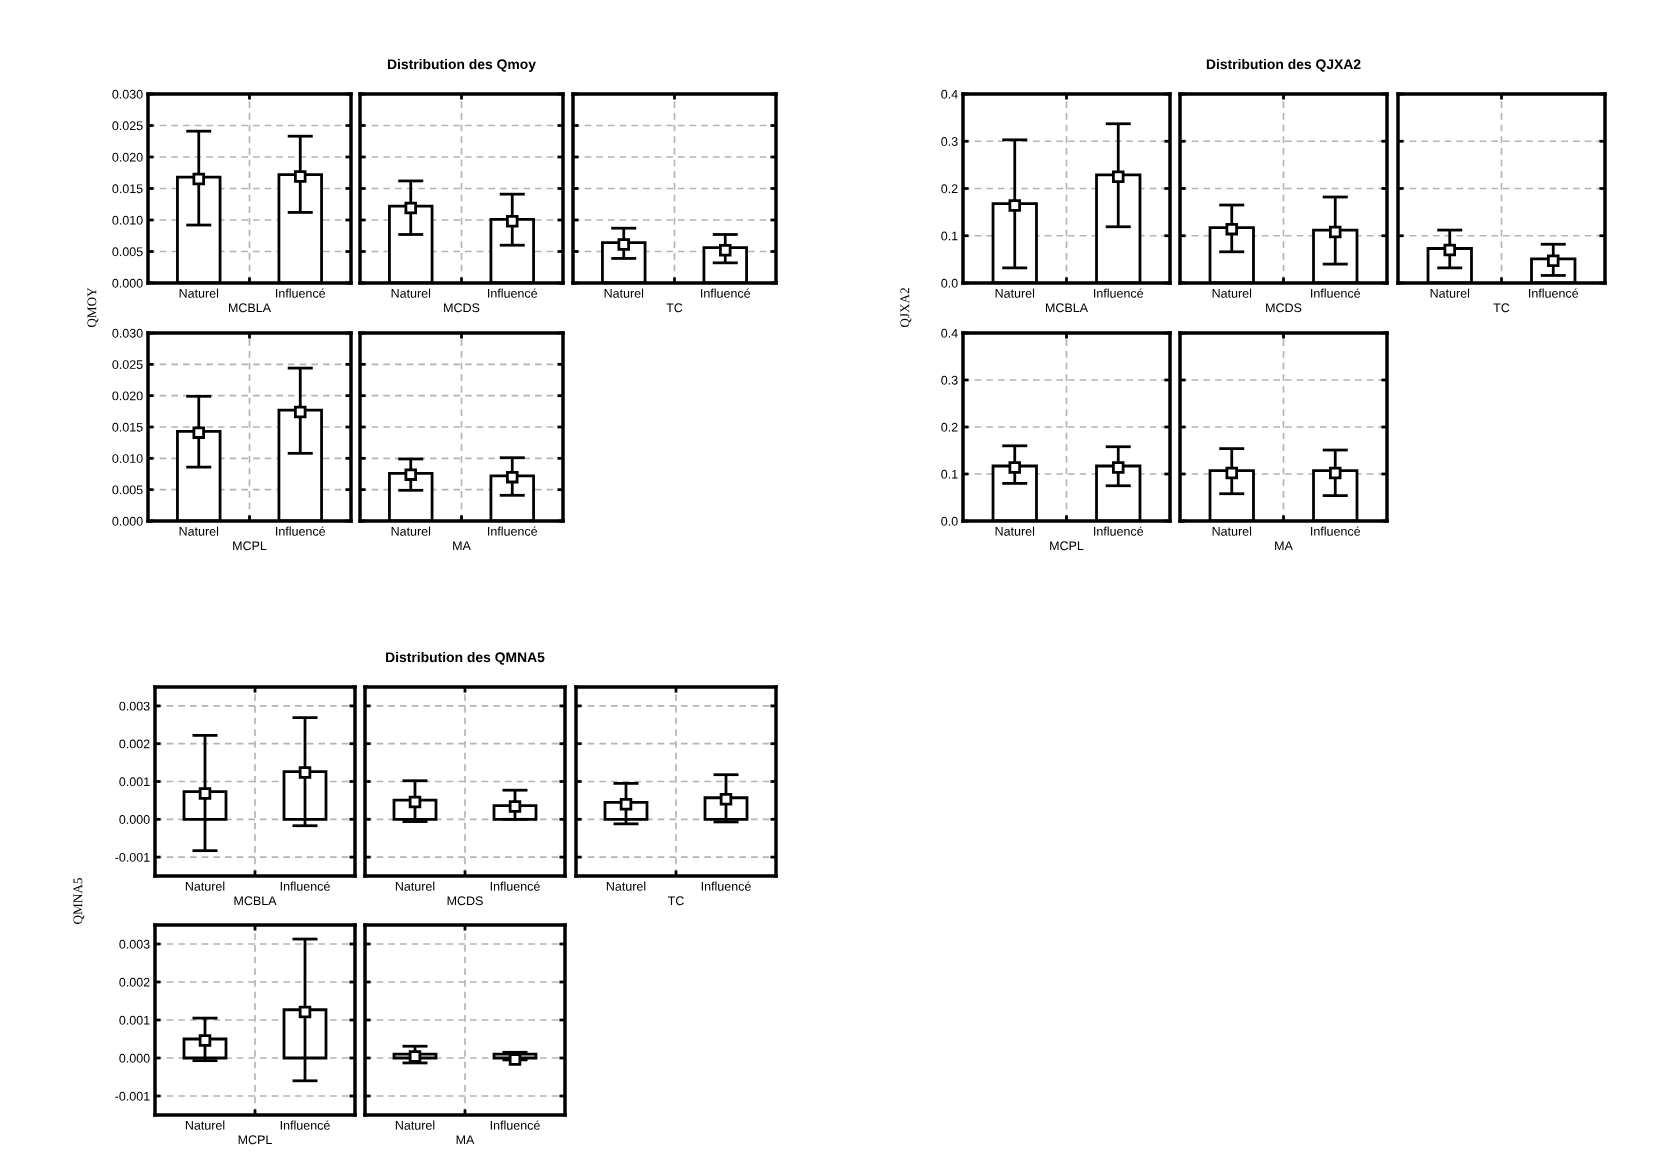 The image size is (1657, 1169). I want to click on chart-title: Distribution des Qmoy, so click(461, 65).